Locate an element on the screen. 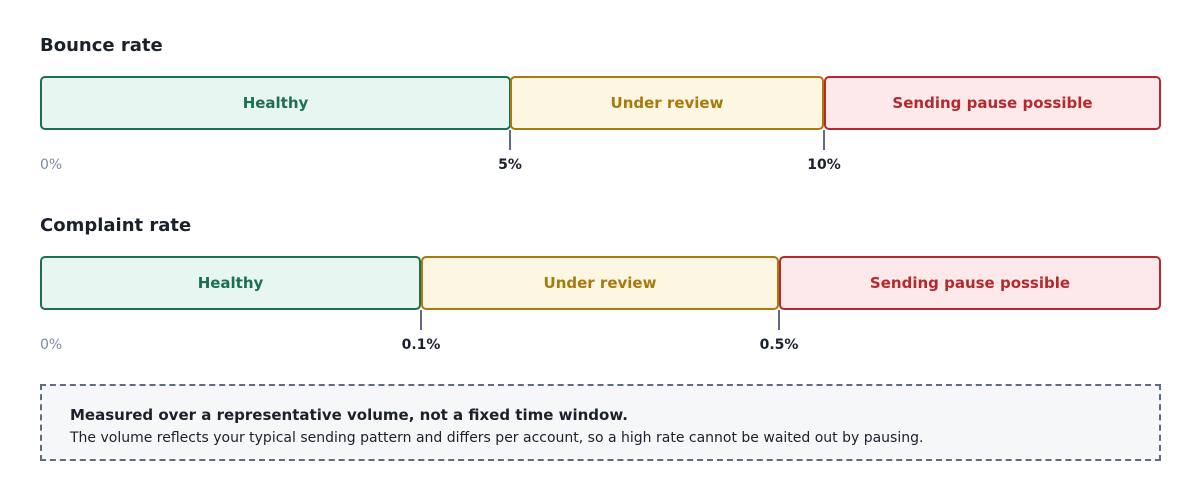 The image size is (1200, 500). complaint-axis-start: 0% is located at coordinates (51, 345).